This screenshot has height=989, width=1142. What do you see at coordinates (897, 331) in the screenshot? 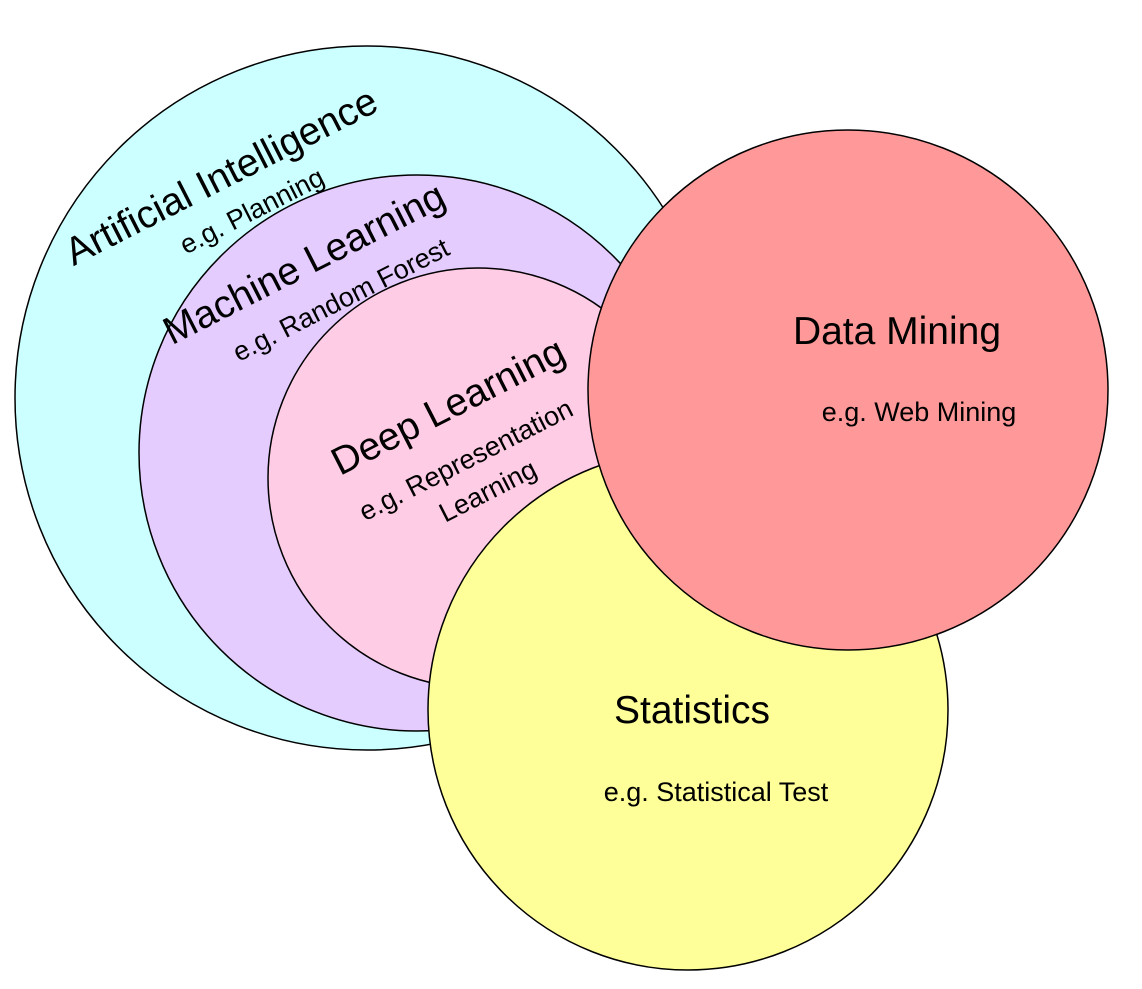
I see `data-mining-title: Data Mining` at bounding box center [897, 331].